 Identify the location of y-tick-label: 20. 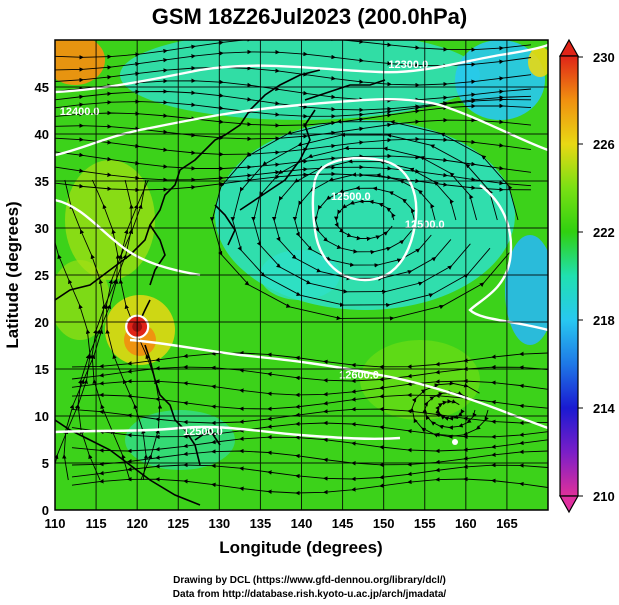
(42, 322).